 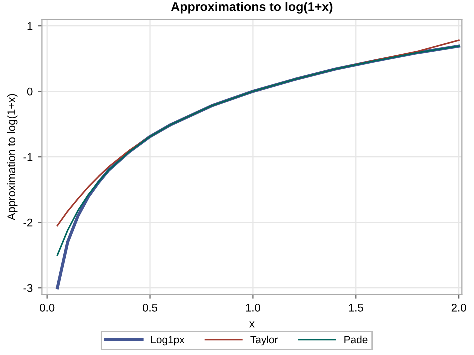 I want to click on y-tick-label: 0, so click(x=30, y=92).